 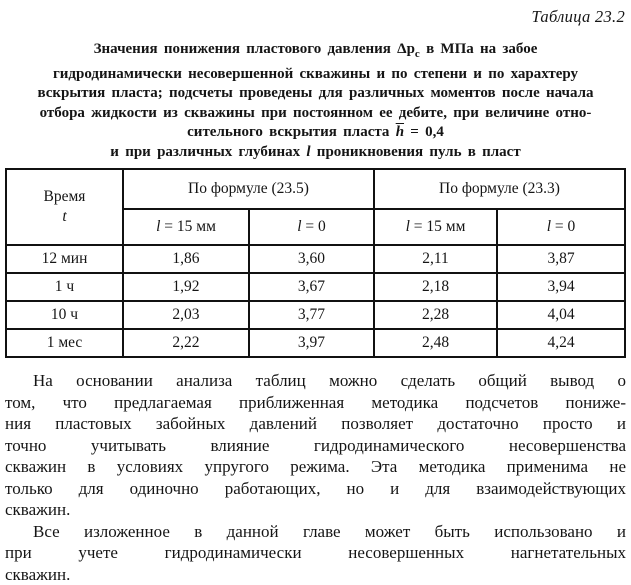 I want to click on table-row: 1 мес 2,22 3,97 2,48 4,24, so click(x=315, y=343).